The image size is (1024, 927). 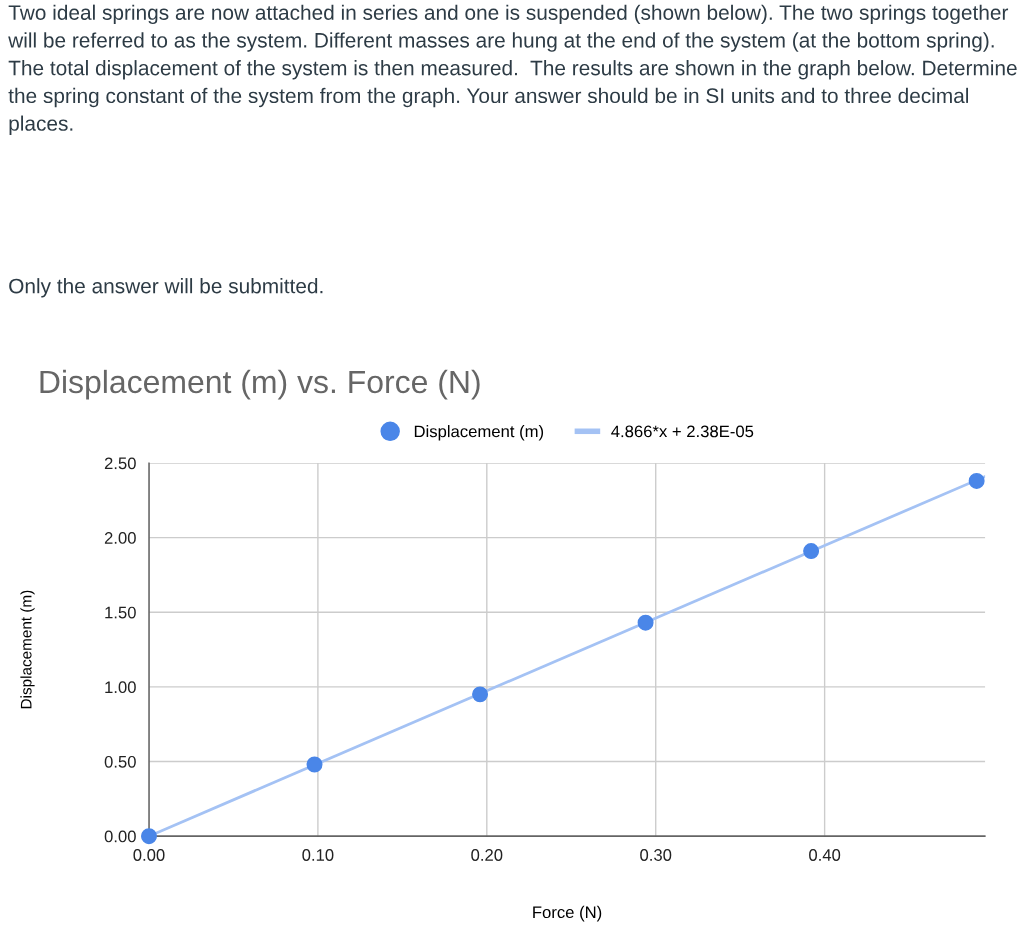 What do you see at coordinates (682, 431) in the screenshot?
I see `legend-label: 4.866*x + 2.38E-05` at bounding box center [682, 431].